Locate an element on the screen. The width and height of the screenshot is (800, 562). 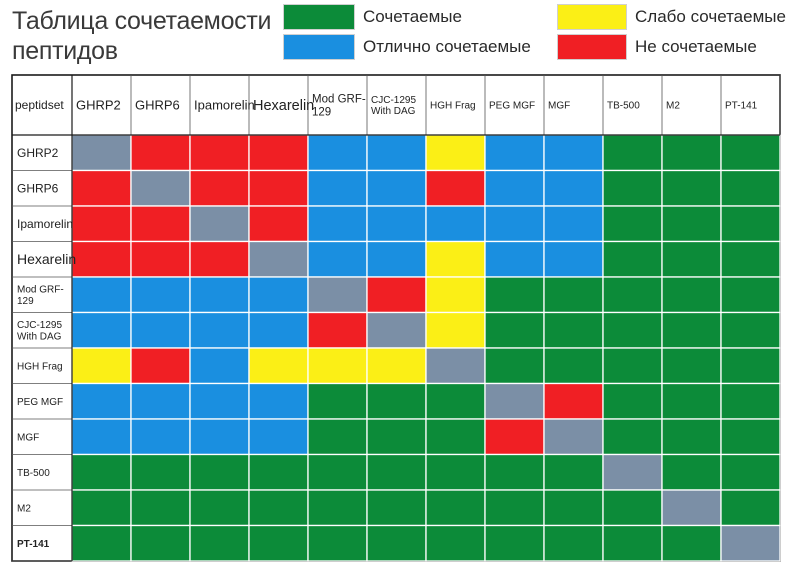
cell-pt-141-hexarelin is located at coordinates (278, 543).